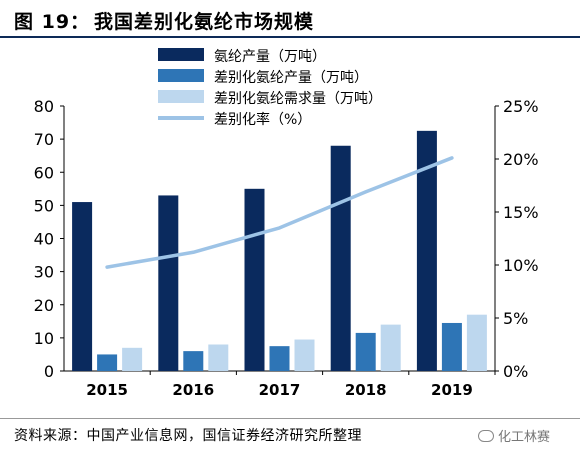 The image size is (580, 451). What do you see at coordinates (44, 205) in the screenshot?
I see `y-left-tick-label: 50` at bounding box center [44, 205].